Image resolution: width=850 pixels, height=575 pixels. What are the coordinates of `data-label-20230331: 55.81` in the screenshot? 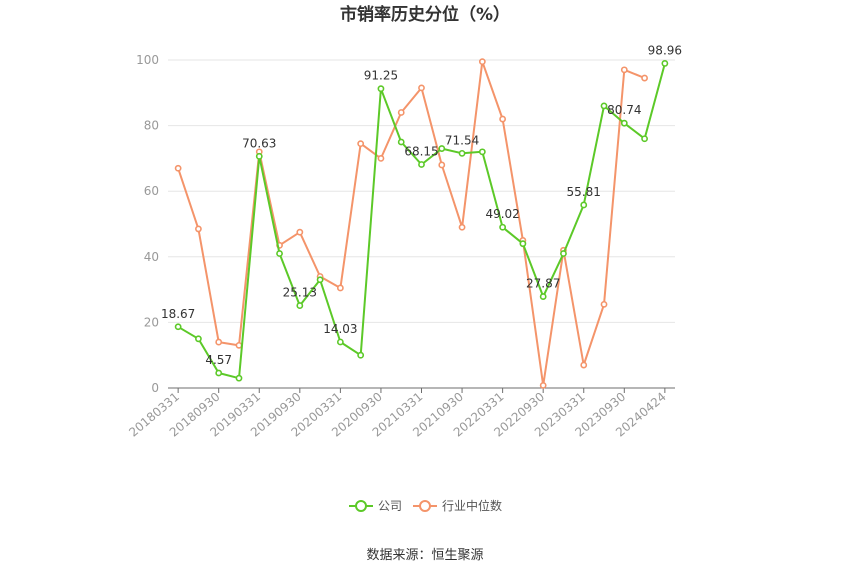 It's located at (584, 192).